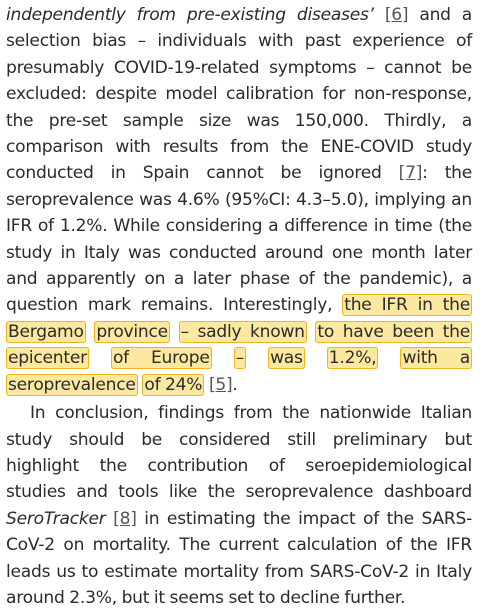  Describe the element at coordinates (56, 518) in the screenshot. I see `tool-name: SeroTracker` at that location.